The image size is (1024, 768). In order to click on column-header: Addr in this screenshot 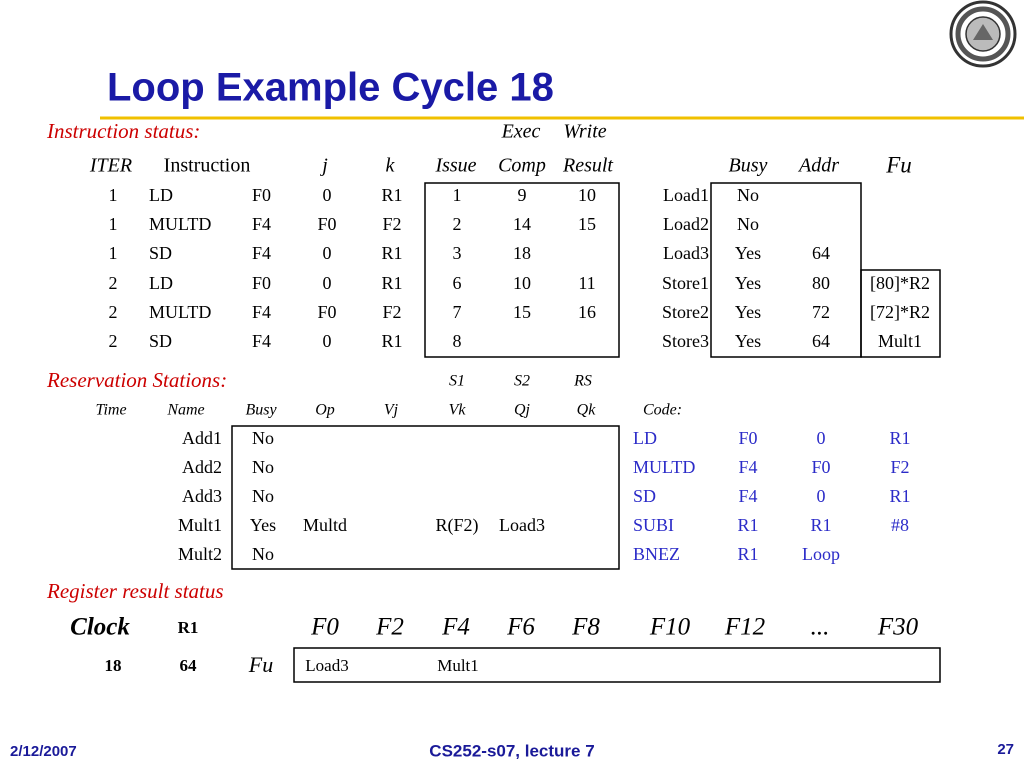, I will do `click(818, 166)`.